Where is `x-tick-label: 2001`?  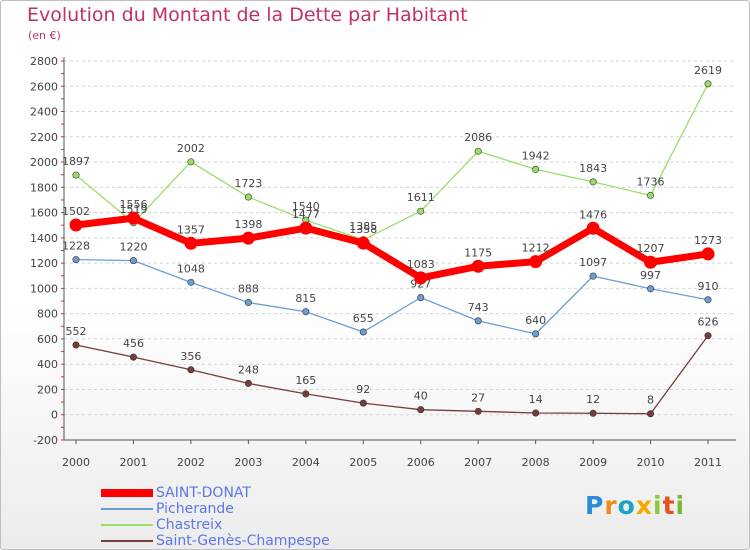 x-tick-label: 2001 is located at coordinates (133, 462).